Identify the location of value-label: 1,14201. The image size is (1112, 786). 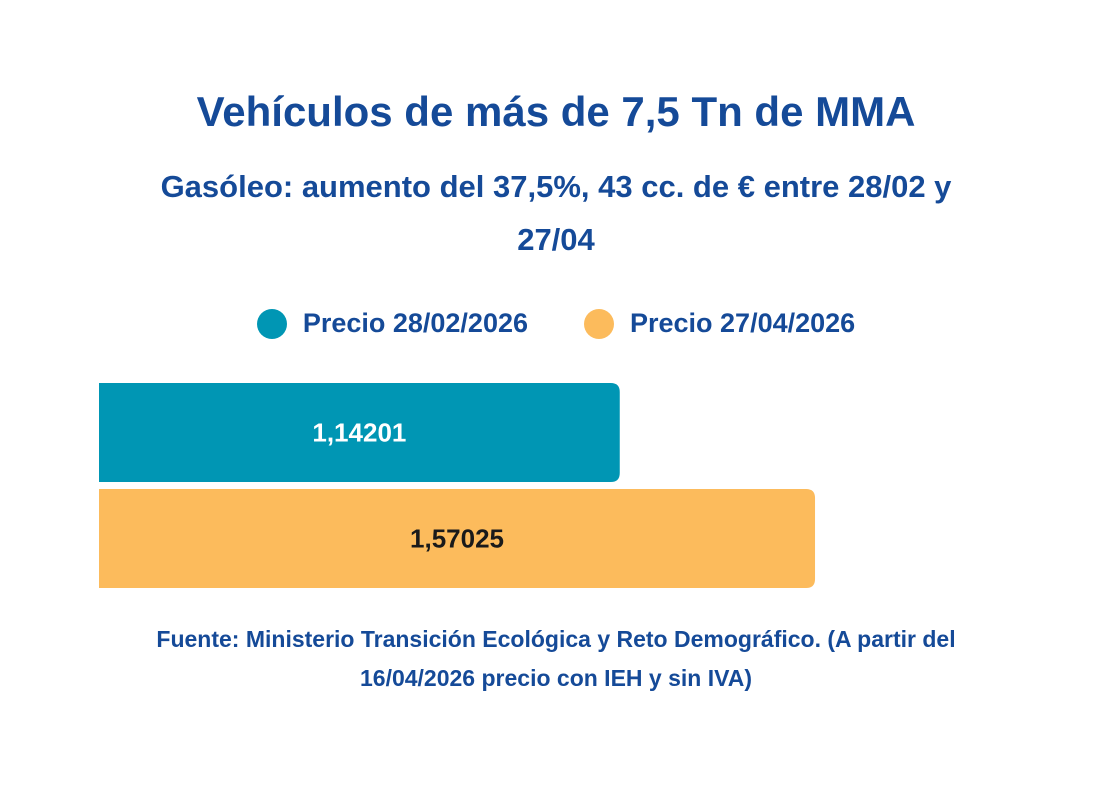
(359, 432).